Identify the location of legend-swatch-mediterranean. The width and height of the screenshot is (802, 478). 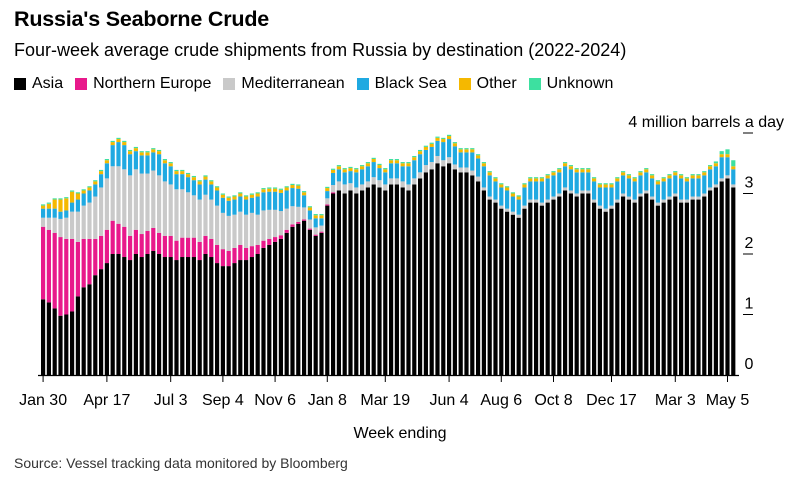
(229, 84).